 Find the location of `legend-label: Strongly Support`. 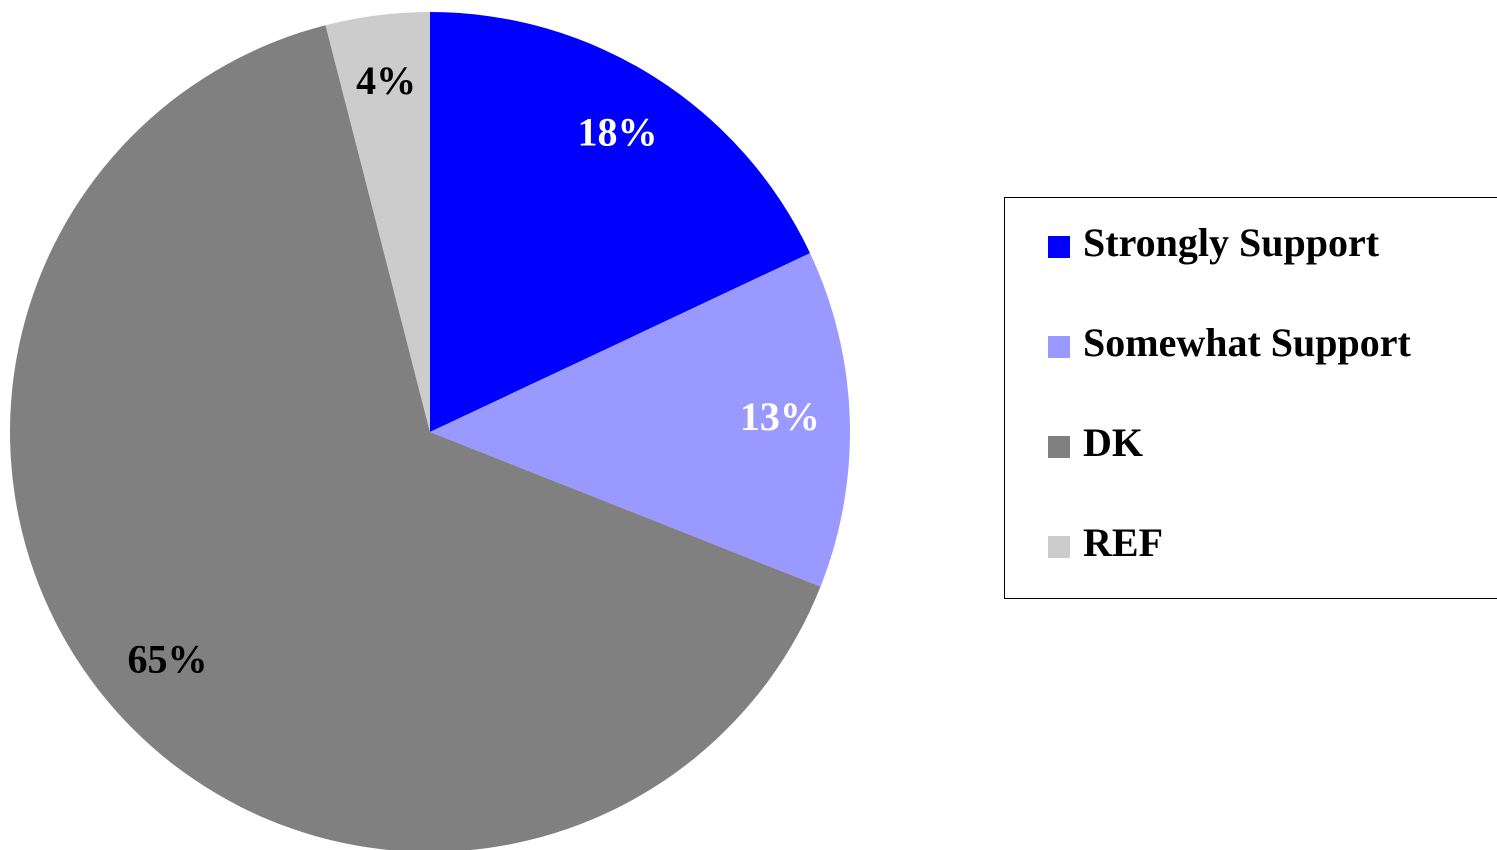

legend-label: Strongly Support is located at coordinates (1231, 242).